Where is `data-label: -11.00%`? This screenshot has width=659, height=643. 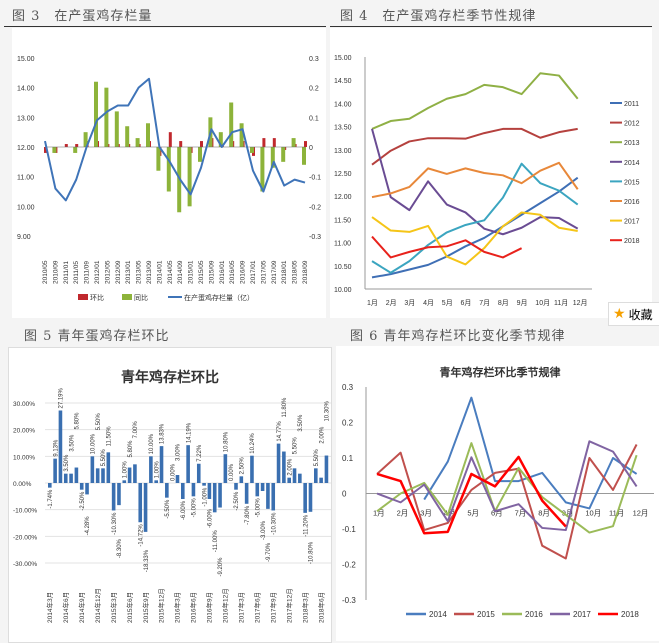
data-label: -11.00% is located at coordinates (216, 541).